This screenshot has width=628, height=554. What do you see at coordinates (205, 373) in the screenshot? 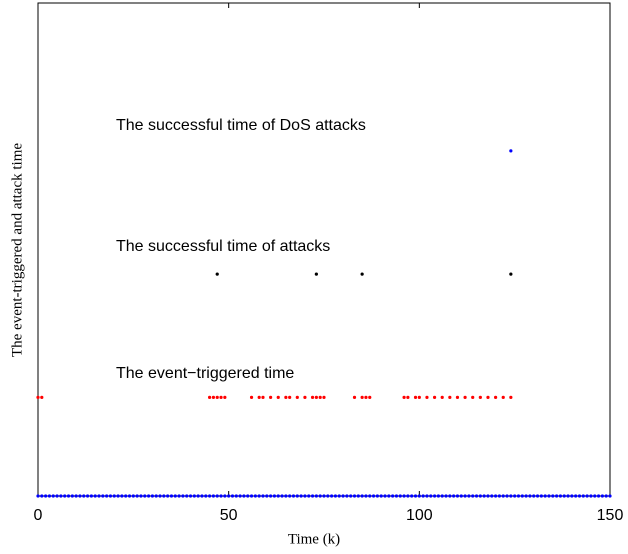
I see `annotation: The event−triggered time` at bounding box center [205, 373].